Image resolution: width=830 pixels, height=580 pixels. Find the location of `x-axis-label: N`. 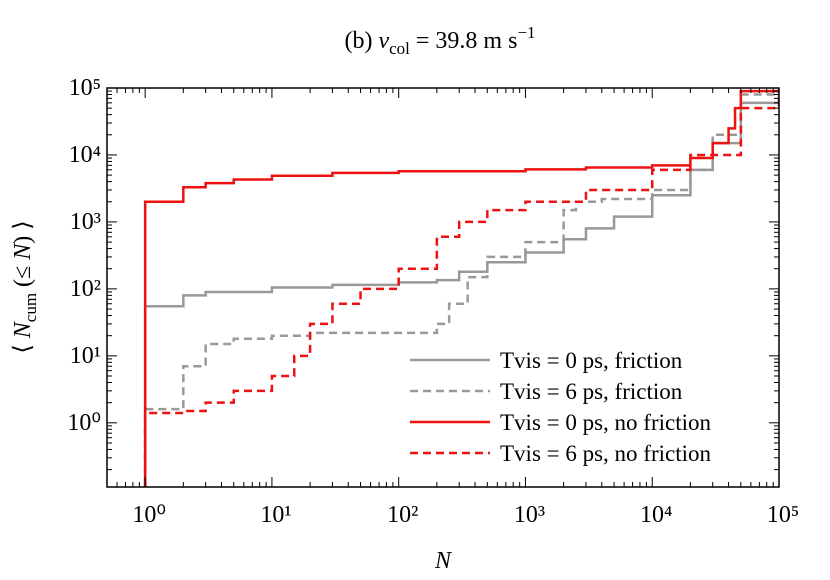

x-axis-label: N is located at coordinates (443, 561).